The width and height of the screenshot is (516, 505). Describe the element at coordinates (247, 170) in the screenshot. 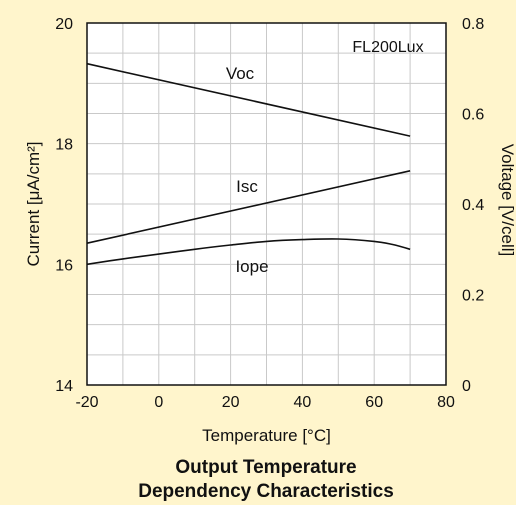

I see `series-labels: Voc Isc Iope` at that location.